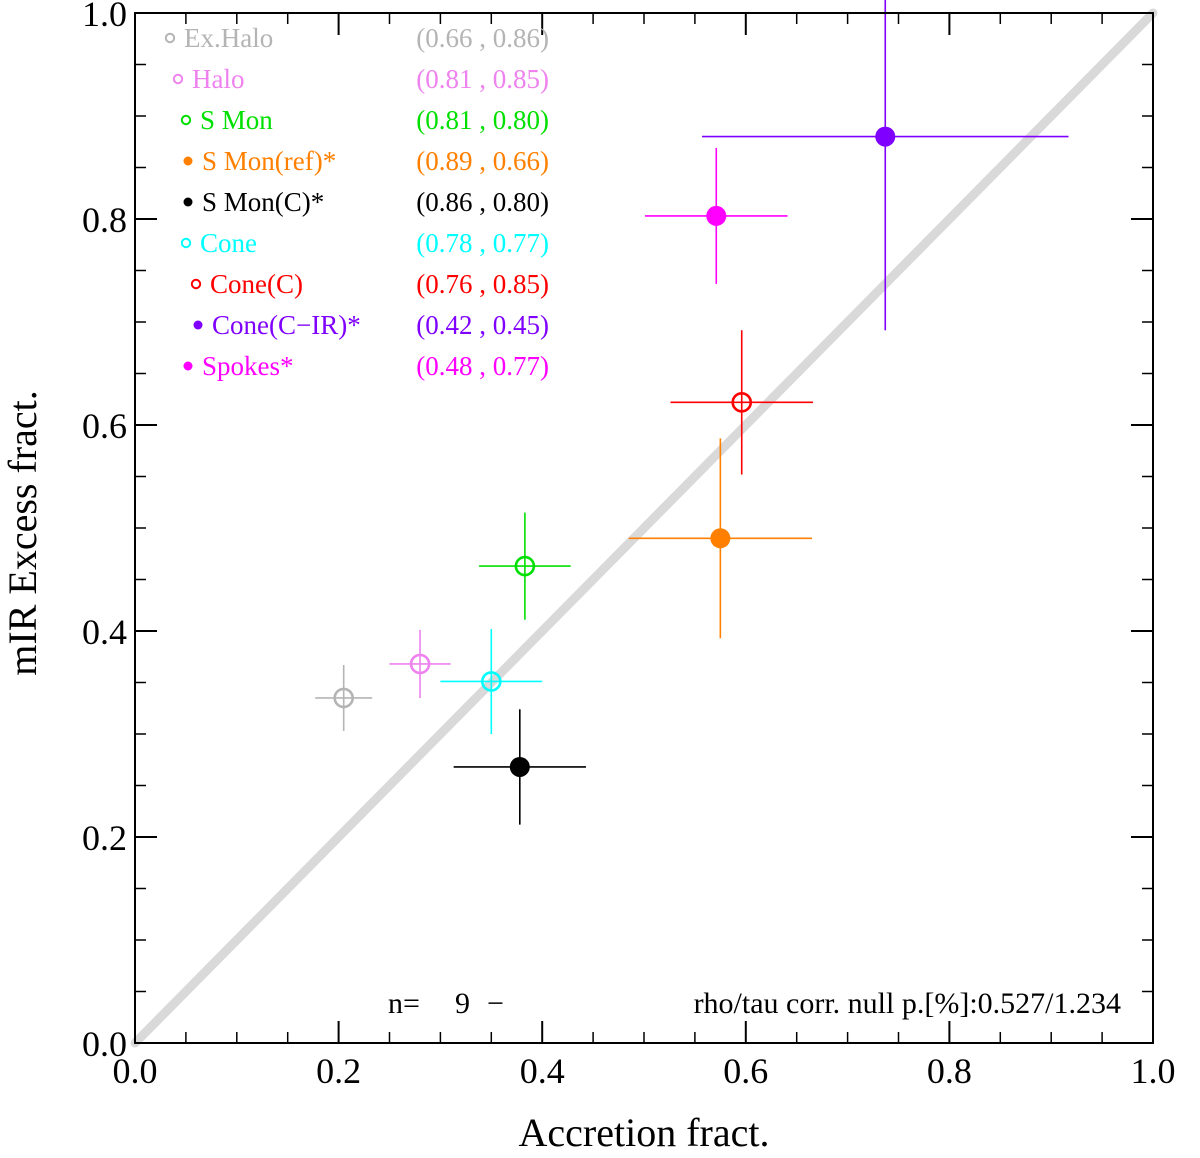  What do you see at coordinates (338, 1071) in the screenshot?
I see `x-tick-label: 0.2` at bounding box center [338, 1071].